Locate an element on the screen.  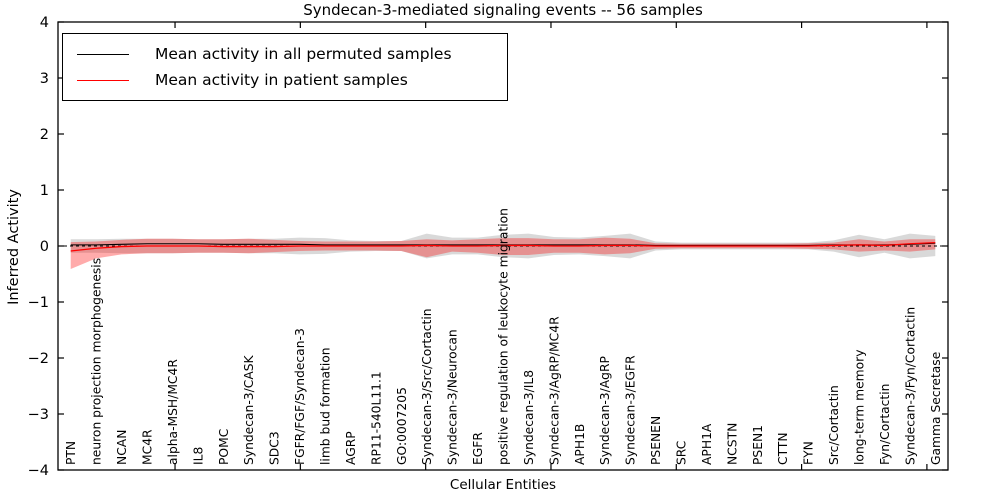
x-tick-label: Src/Cortactin is located at coordinates (834, 425).